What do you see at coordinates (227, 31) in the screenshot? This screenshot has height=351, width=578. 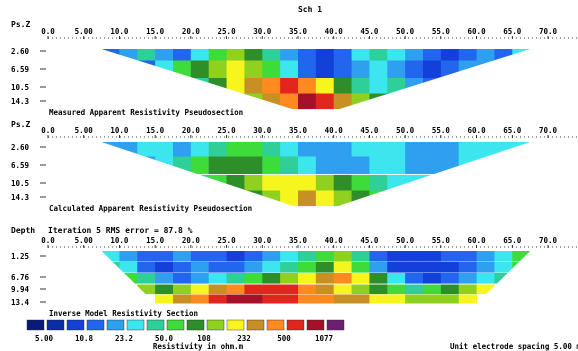 I see `x-tick-label: 25.0` at bounding box center [227, 31].